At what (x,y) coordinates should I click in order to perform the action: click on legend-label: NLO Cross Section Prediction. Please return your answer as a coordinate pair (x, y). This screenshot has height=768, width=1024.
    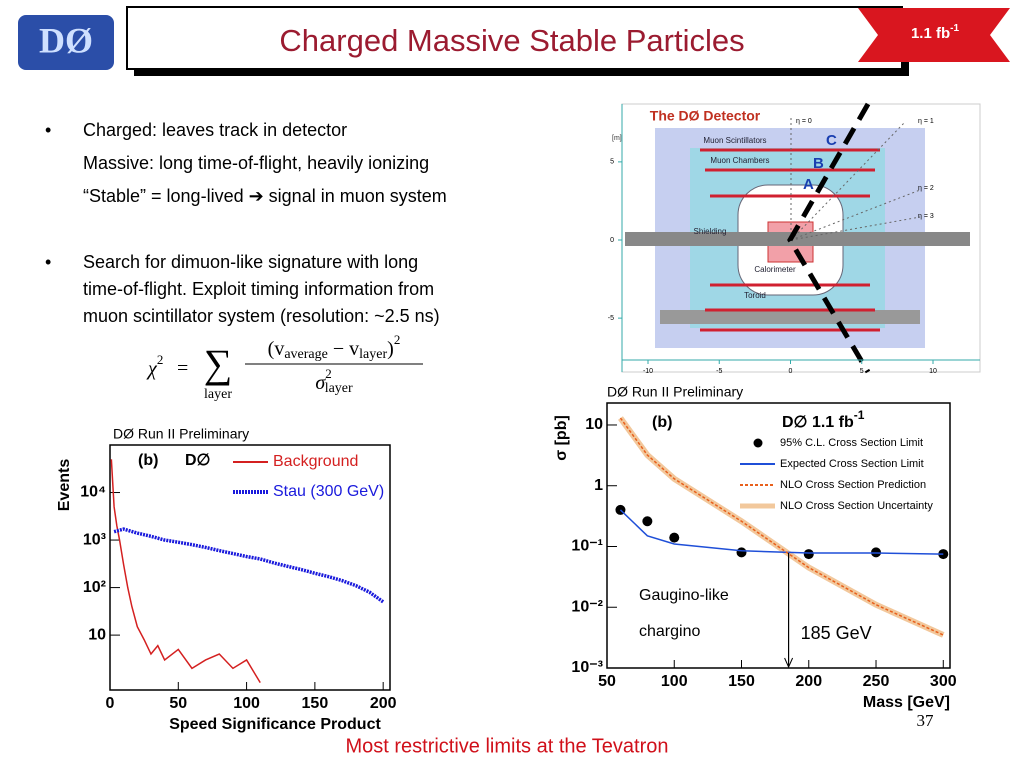
    Looking at the image, I should click on (853, 485).